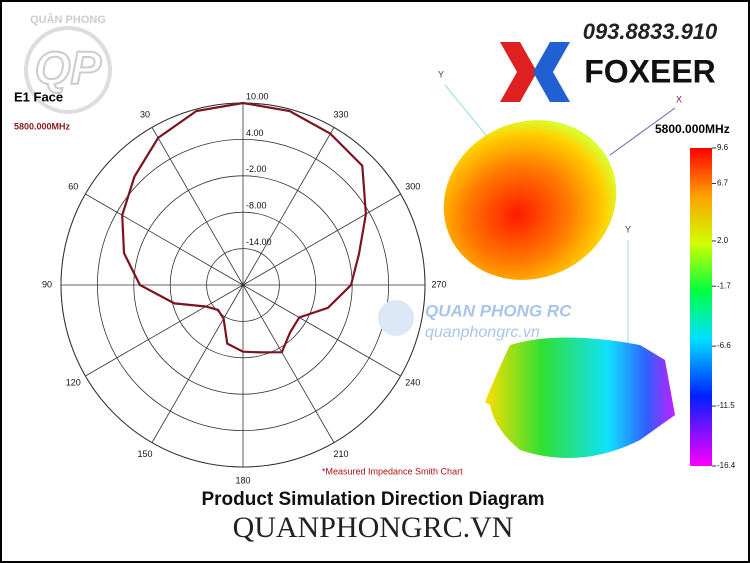  Describe the element at coordinates (255, 133) in the screenshot. I see `r-tick-label: 4.00` at that location.